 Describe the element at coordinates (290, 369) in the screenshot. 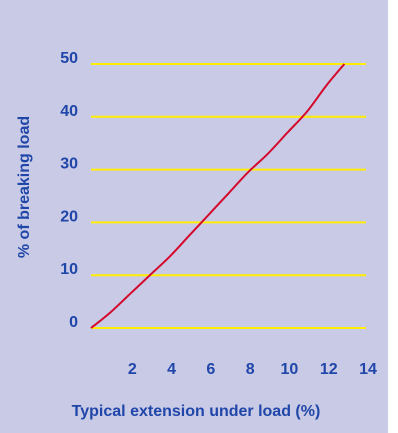

I see `x-tick-label: 10` at that location.